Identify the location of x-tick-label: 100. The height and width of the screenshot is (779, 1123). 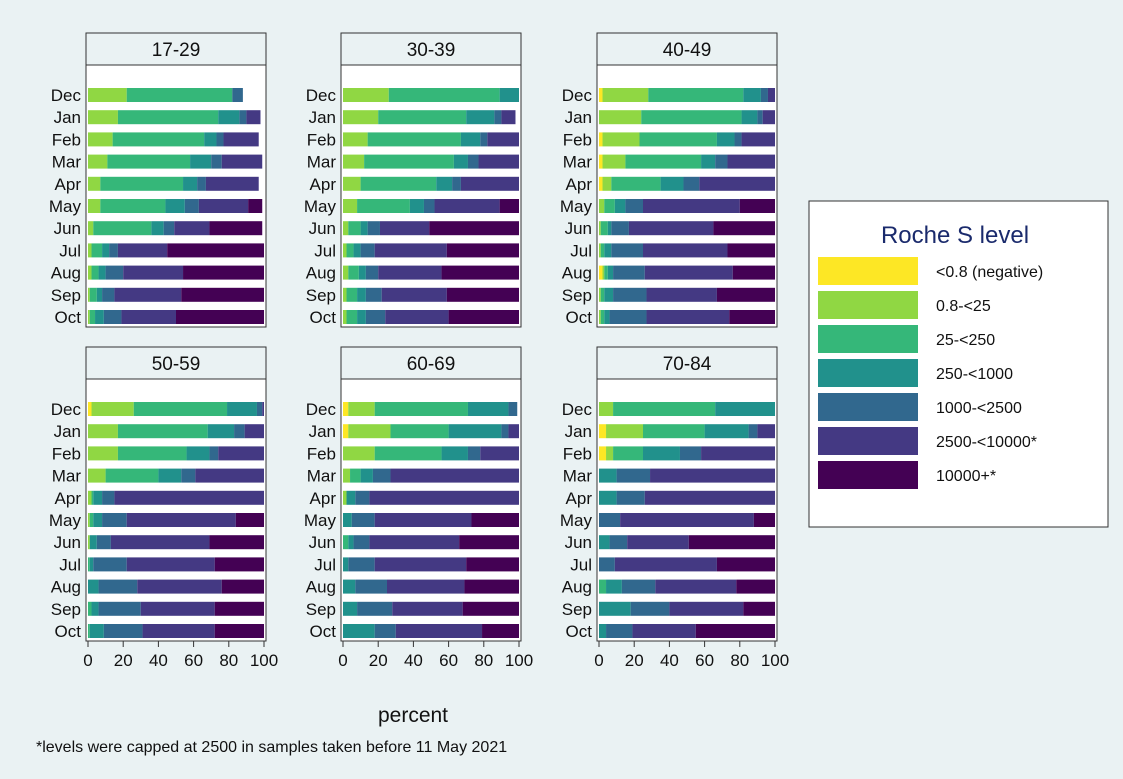
(264, 660).